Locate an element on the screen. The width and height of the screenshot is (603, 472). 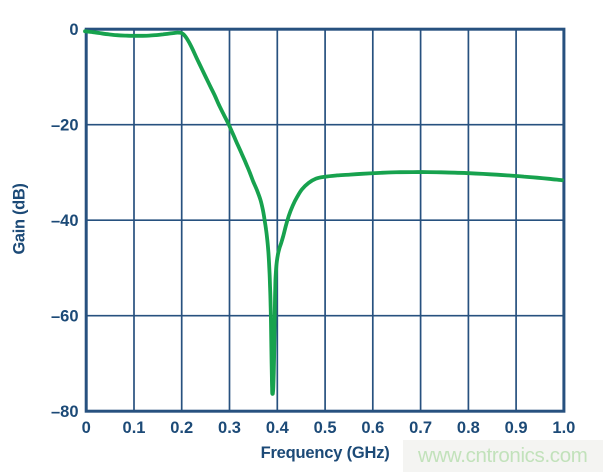
svg-text: 0.5 is located at coordinates (325, 428).